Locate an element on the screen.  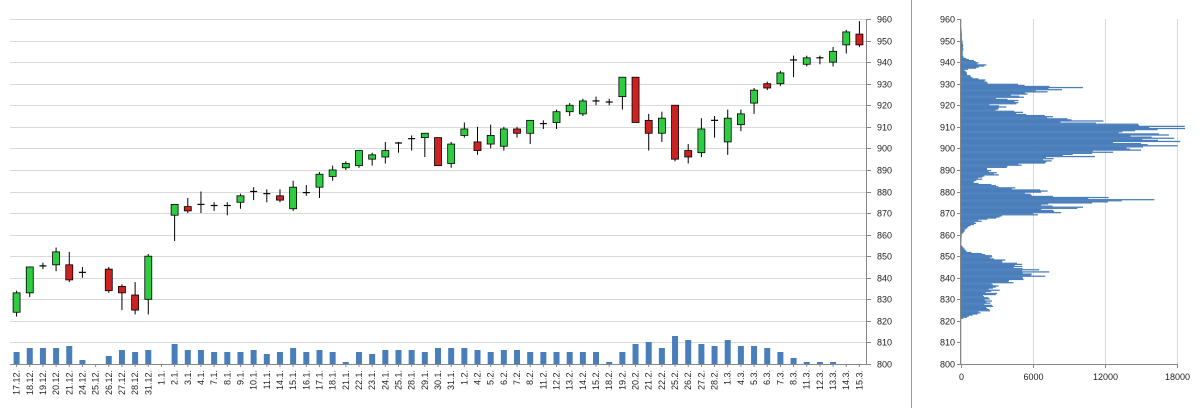
x-tick-label: 22.2. is located at coordinates (662, 380).